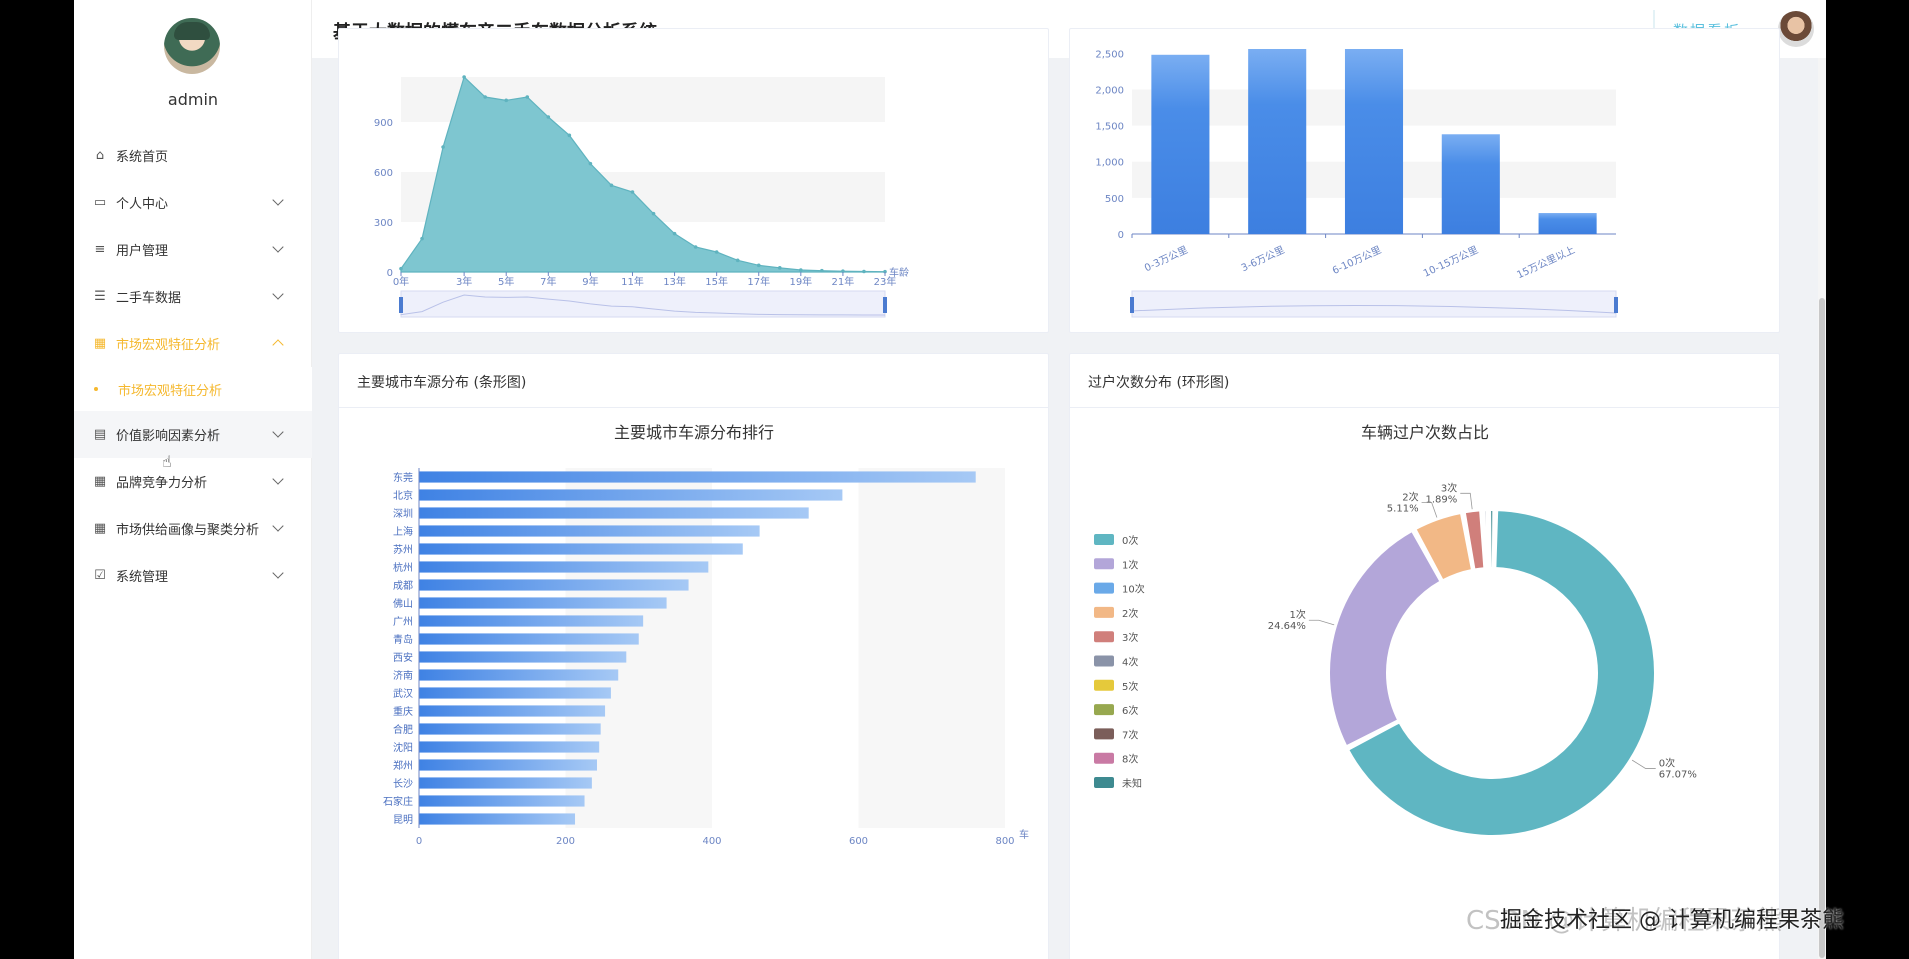 The width and height of the screenshot is (1909, 959). I want to click on legend-label: 0次, so click(1130, 540).